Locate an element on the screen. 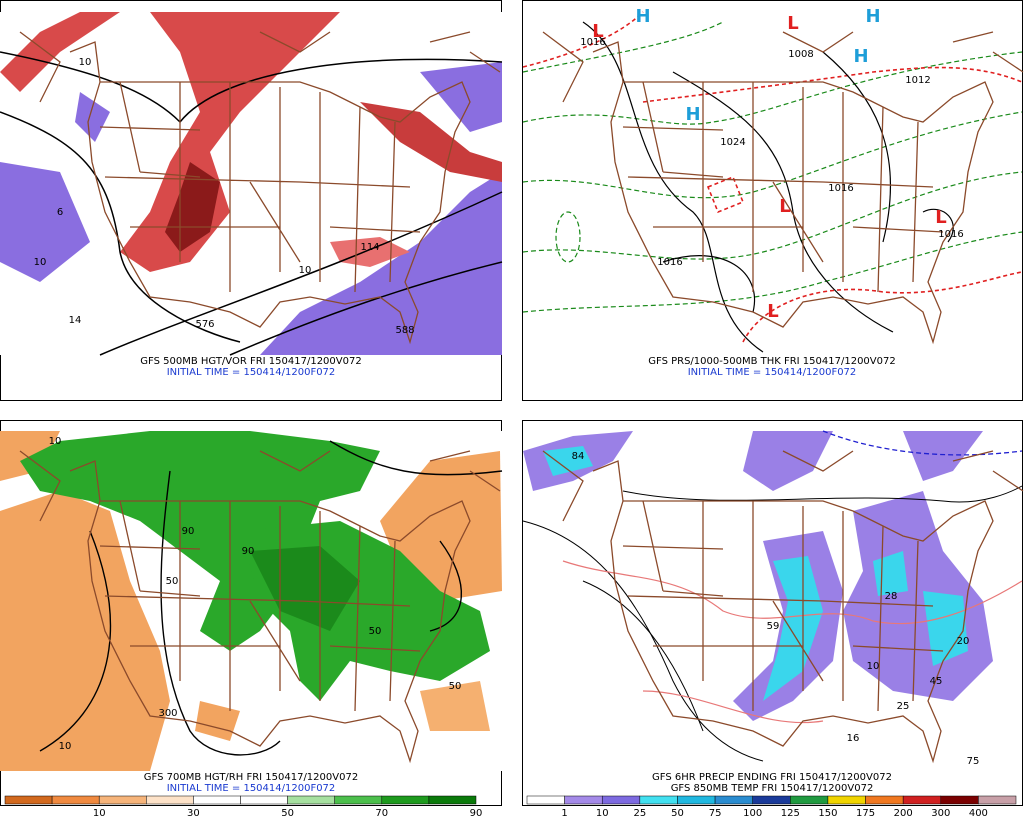 Image resolution: width=1024 pixels, height=819 pixels. map-label: 1008 is located at coordinates (800, 54).